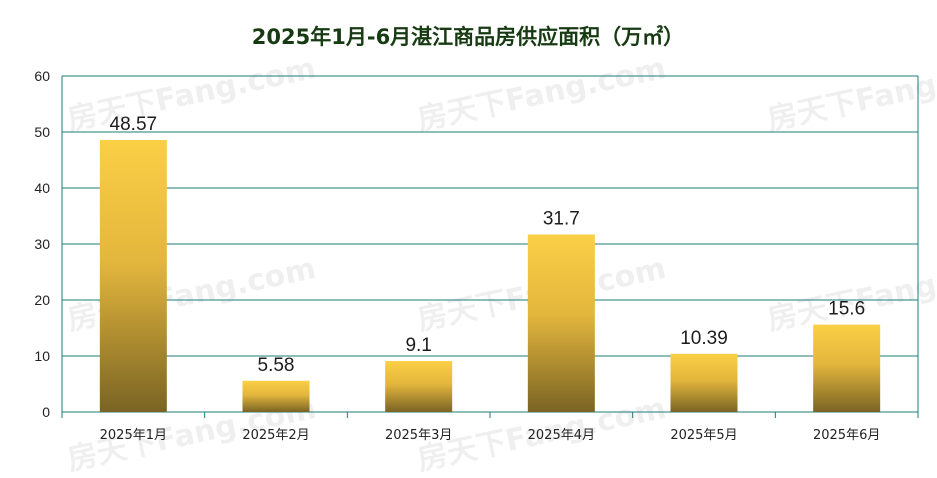 This screenshot has width=937, height=478. Describe the element at coordinates (561, 218) in the screenshot. I see `data-label: 31.7` at that location.